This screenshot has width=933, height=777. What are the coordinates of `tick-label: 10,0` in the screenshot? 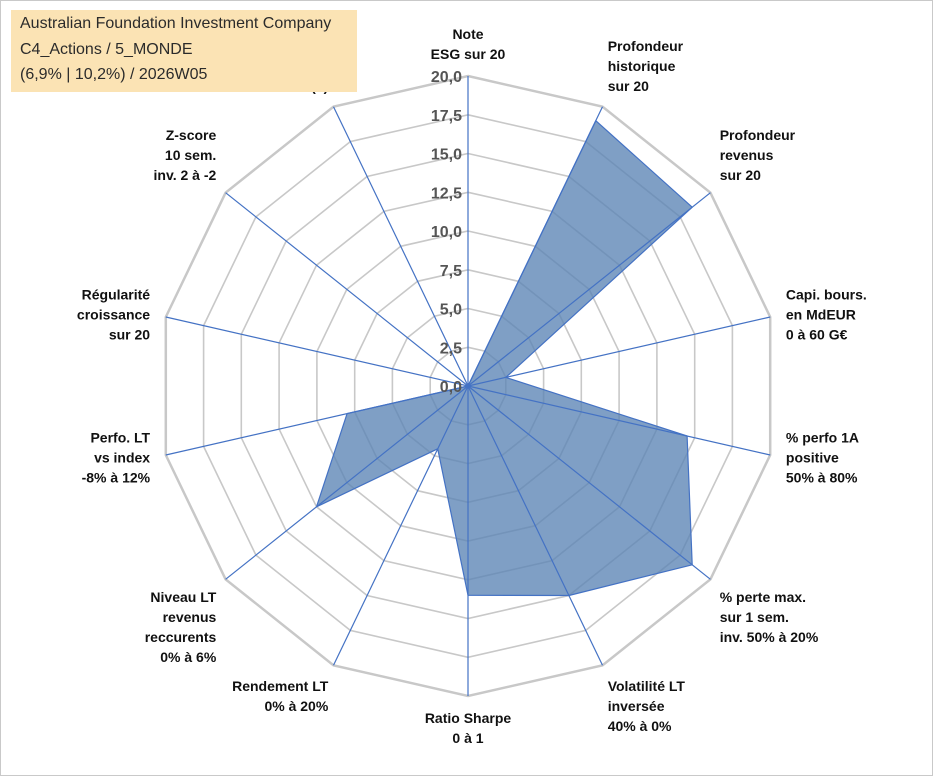 It's located at (446, 232).